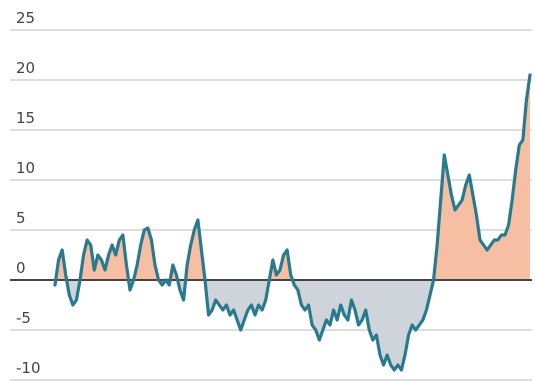 The image size is (535, 381). What do you see at coordinates (21, 218) in the screenshot?
I see `y-tick-label: 5` at bounding box center [21, 218].